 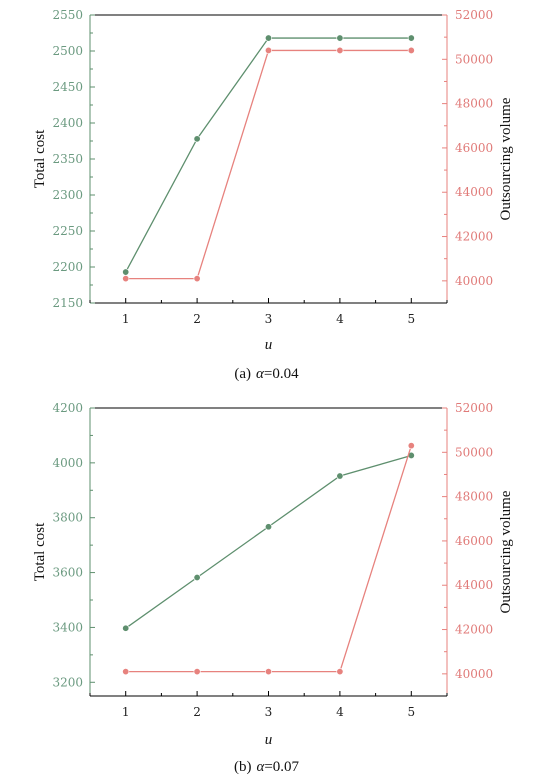 What do you see at coordinates (67, 573) in the screenshot?
I see `left-tick-label: 3600` at bounding box center [67, 573].